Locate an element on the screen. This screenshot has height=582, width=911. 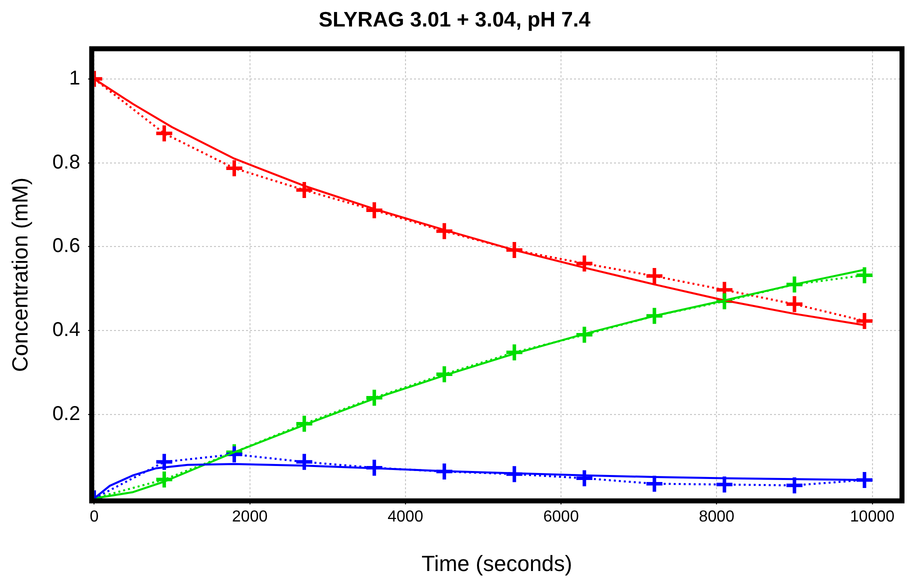
x-tick-label: 8000 is located at coordinates (716, 517).